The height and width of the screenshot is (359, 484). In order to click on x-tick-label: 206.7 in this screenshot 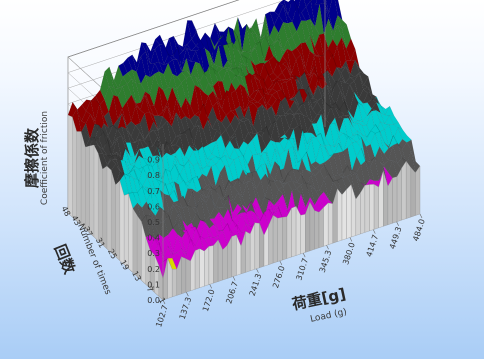, I will do `click(232, 292)`.